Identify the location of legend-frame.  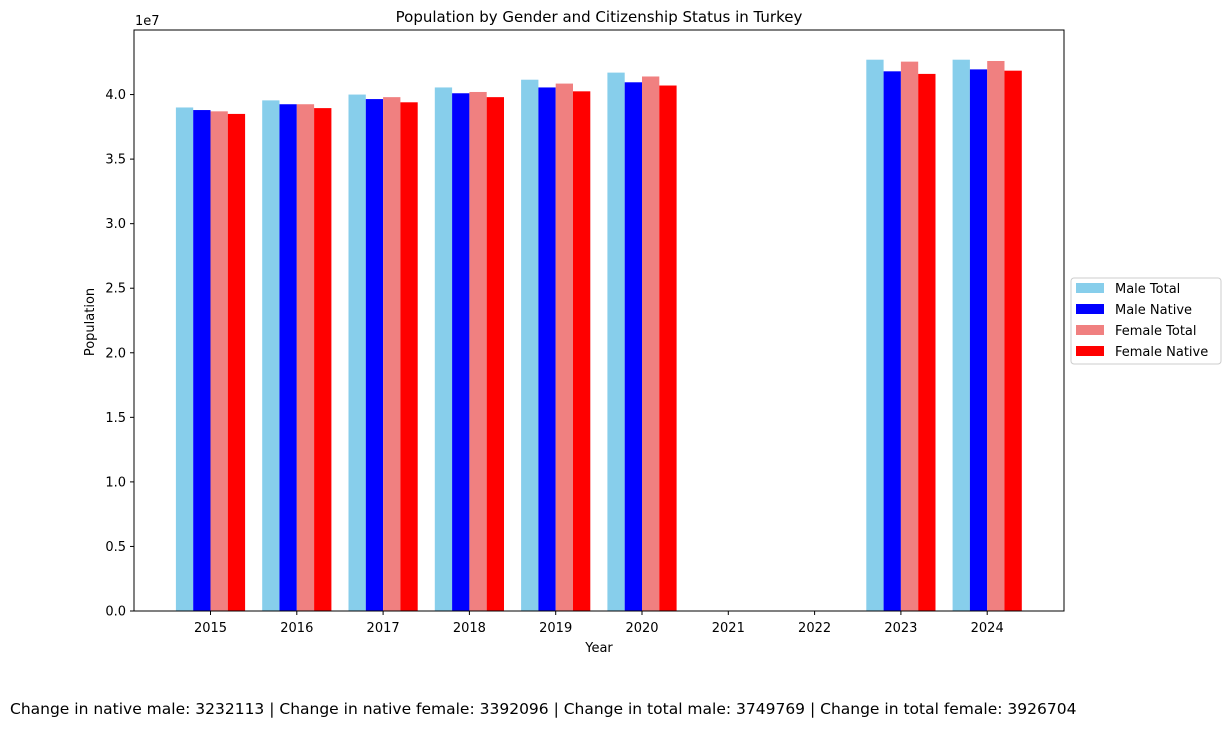
(1146, 321).